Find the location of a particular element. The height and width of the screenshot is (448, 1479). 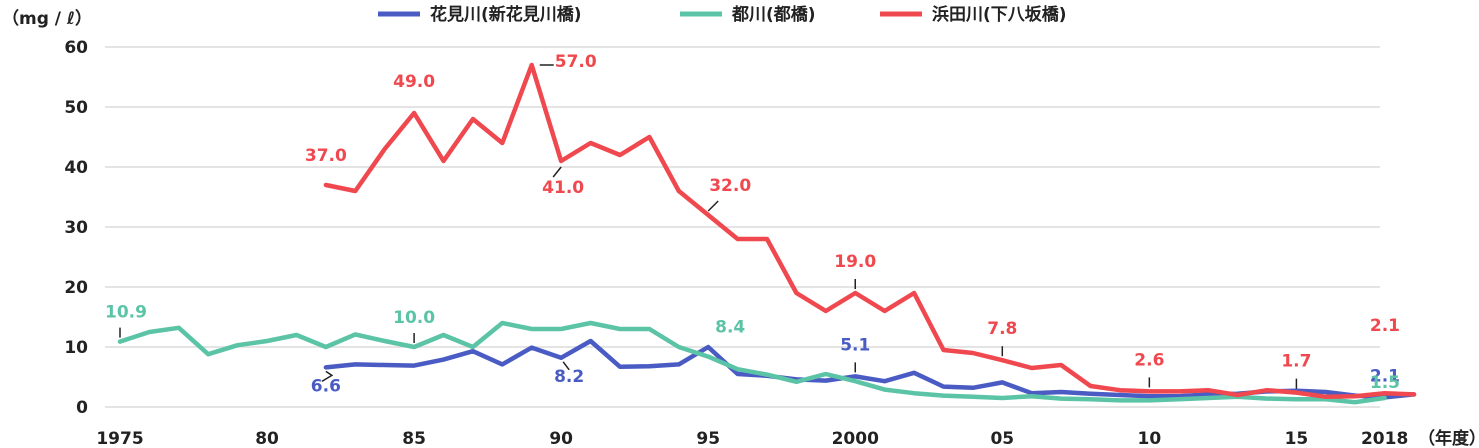

data-label: 6.6 is located at coordinates (326, 386).